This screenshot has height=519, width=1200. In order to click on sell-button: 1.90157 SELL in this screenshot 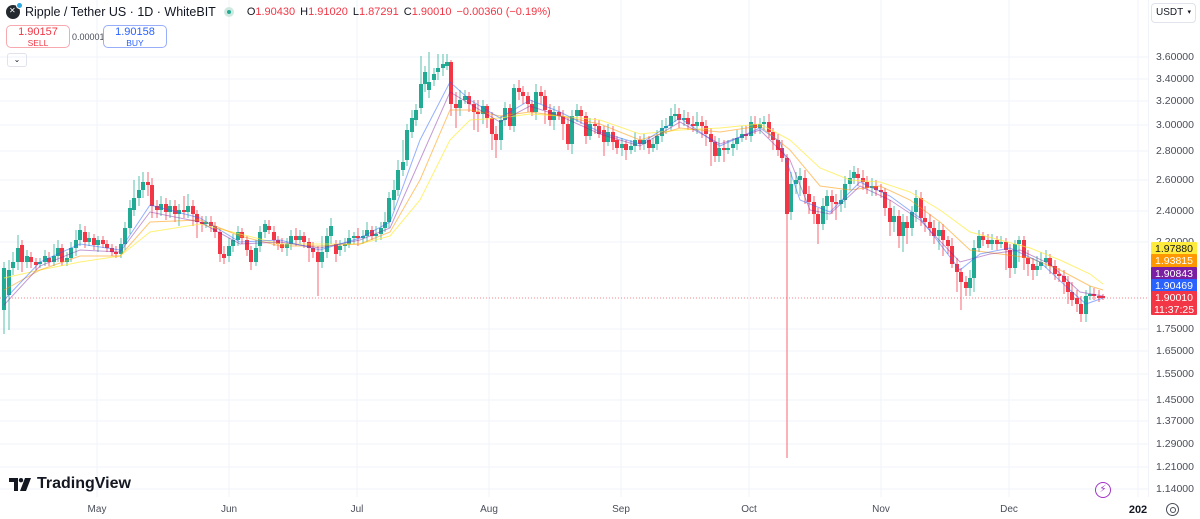, I will do `click(38, 36)`.